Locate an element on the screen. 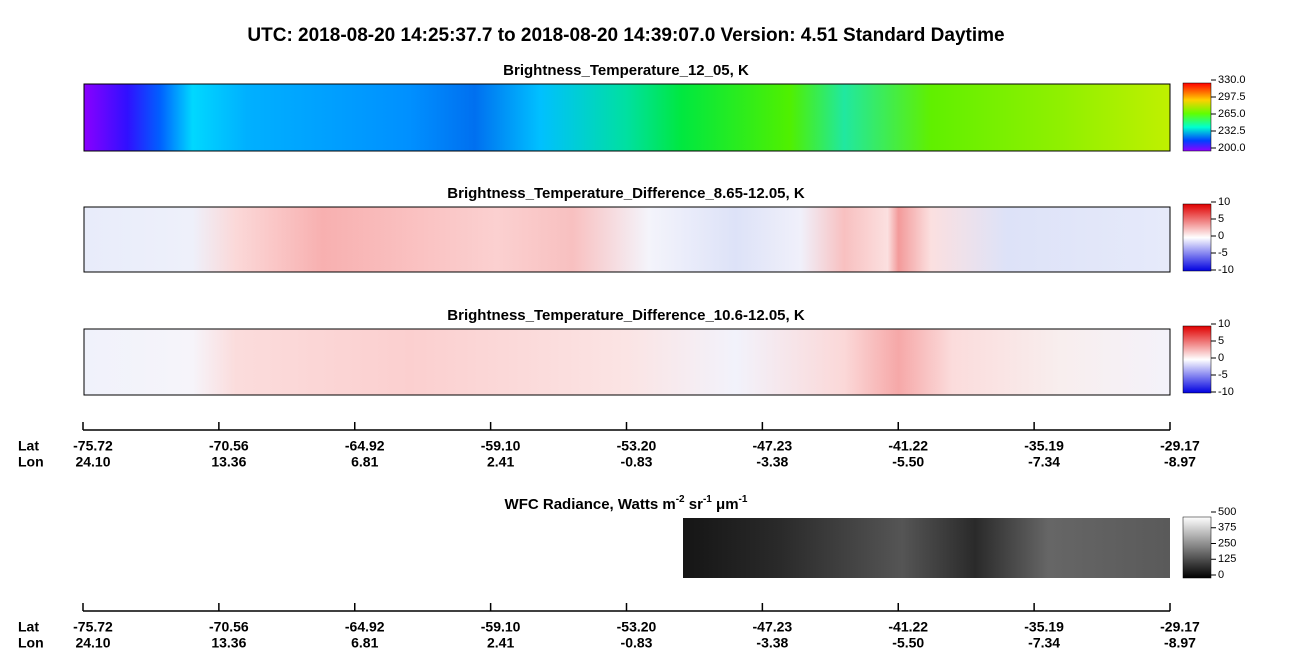 The image size is (1300, 672). panel-title: WFC Radiance, Watts m-2 sr-1 μm-1 is located at coordinates (626, 503).